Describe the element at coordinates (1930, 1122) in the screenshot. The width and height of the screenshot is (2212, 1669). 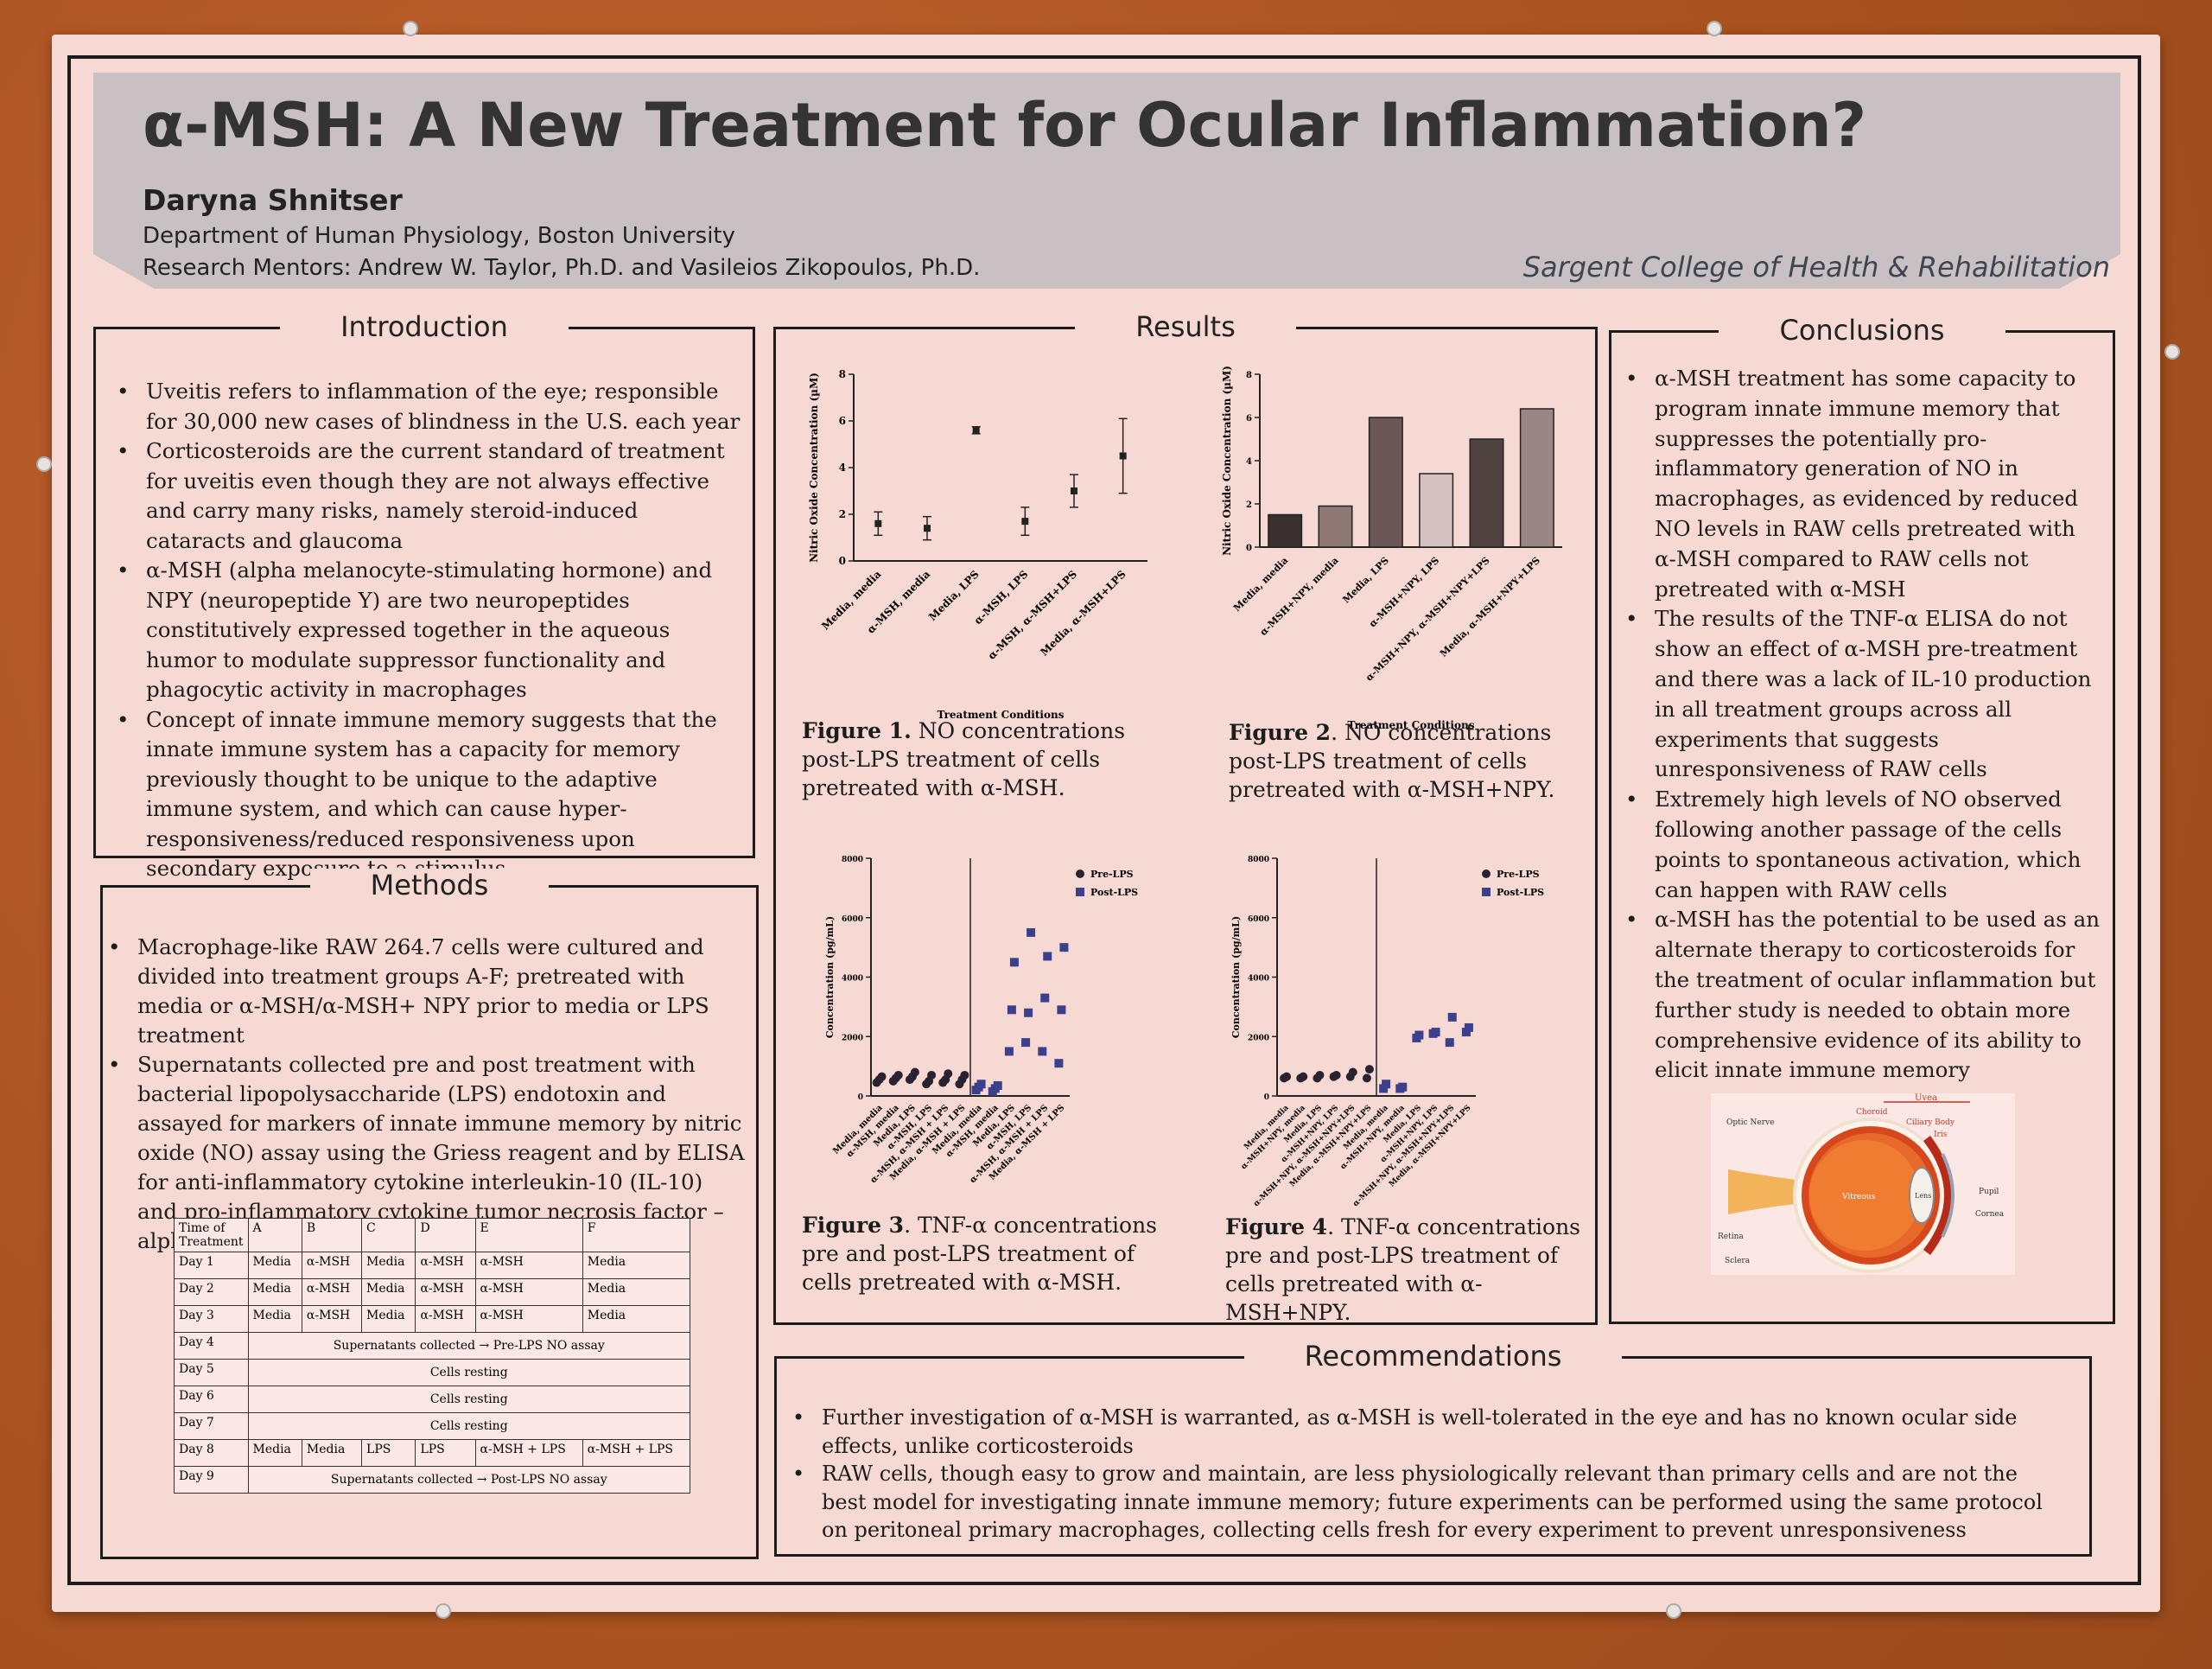
I see `diagram-label: Ciliary Body` at that location.